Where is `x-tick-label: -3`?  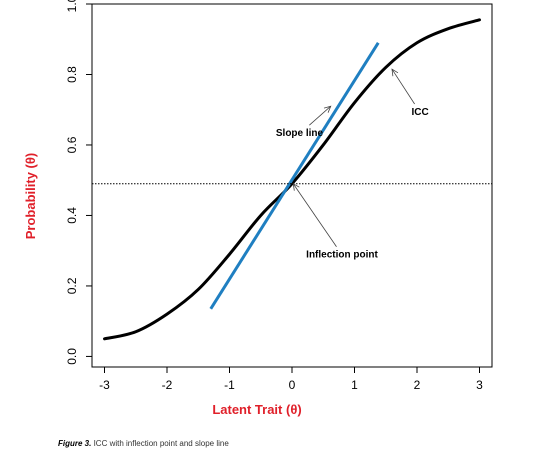
x-tick-label: -3 is located at coordinates (104, 385).